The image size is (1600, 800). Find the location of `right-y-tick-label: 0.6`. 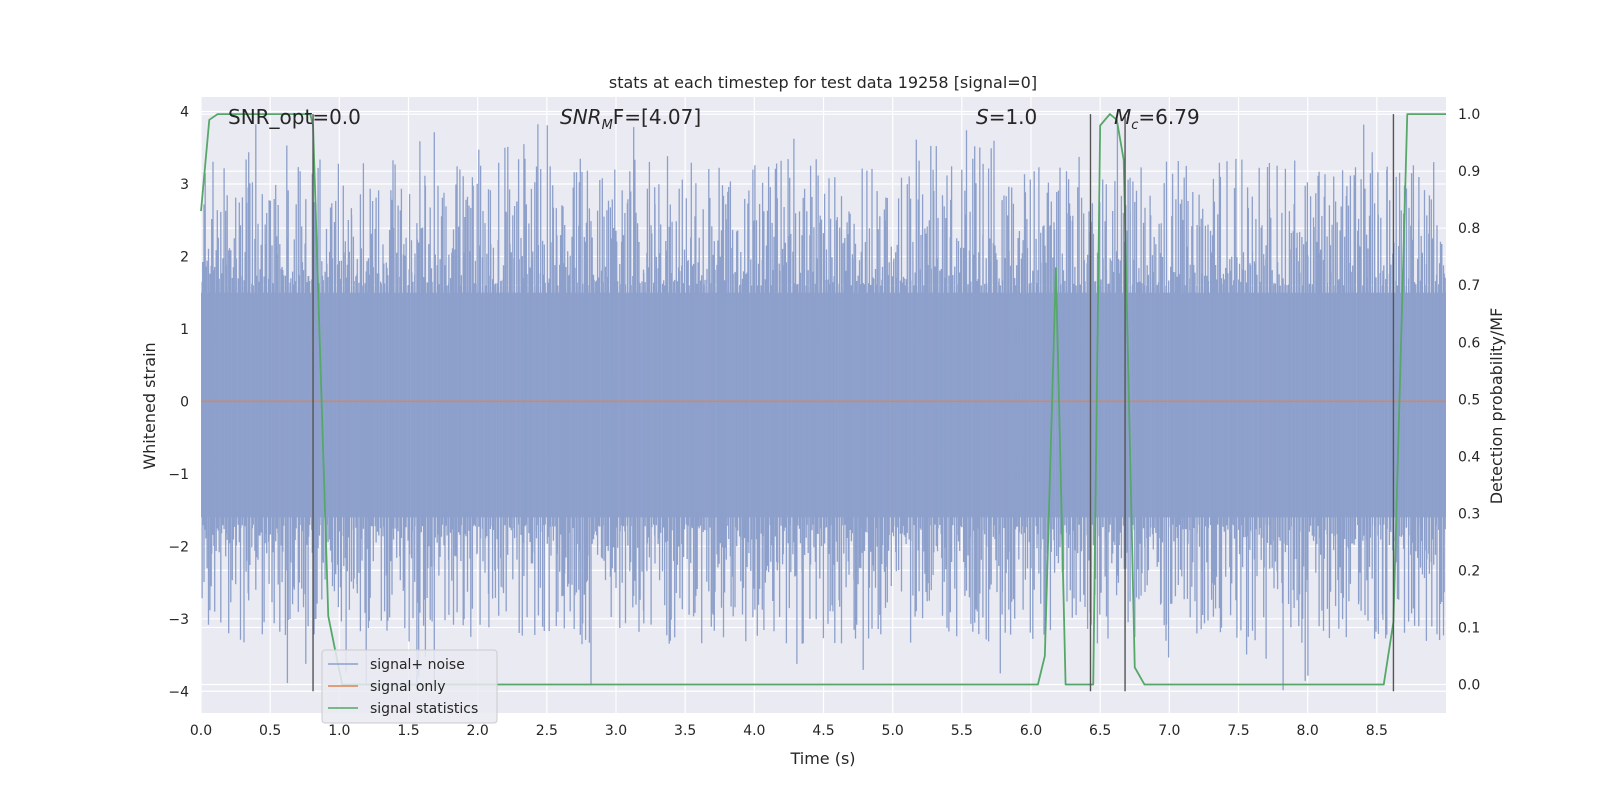

right-y-tick-label: 0.6 is located at coordinates (1469, 343).